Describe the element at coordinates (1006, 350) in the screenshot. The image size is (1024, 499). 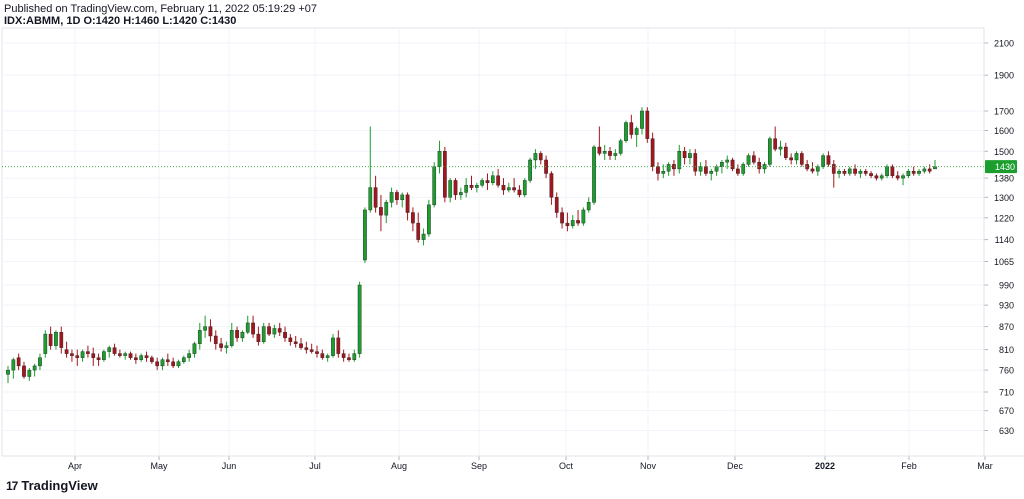
I see `y-tick-label: 810` at that location.